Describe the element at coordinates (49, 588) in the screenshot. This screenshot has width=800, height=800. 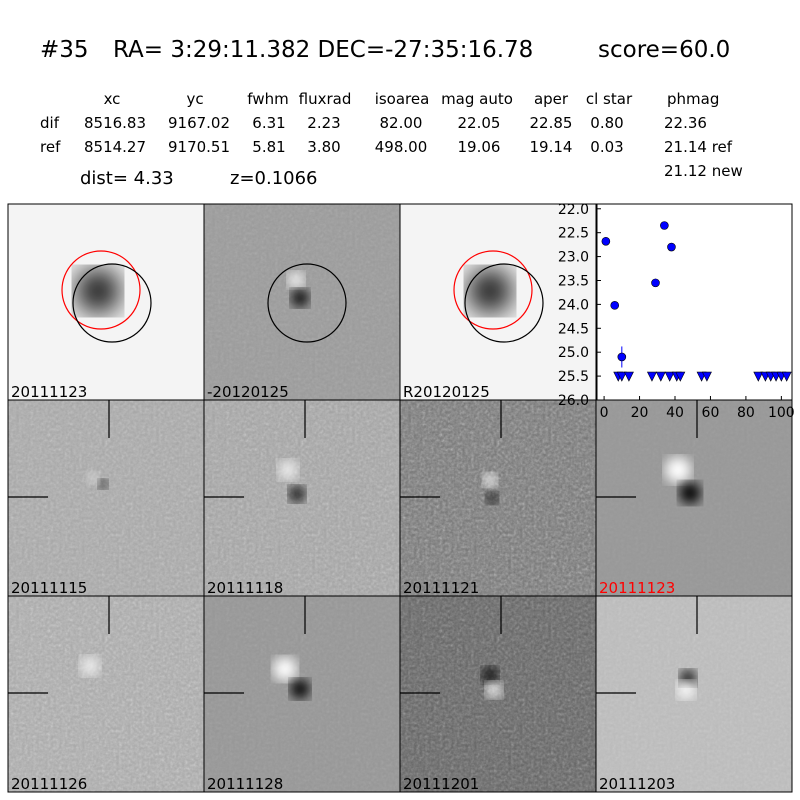
I see `panel-label: 20111115` at that location.